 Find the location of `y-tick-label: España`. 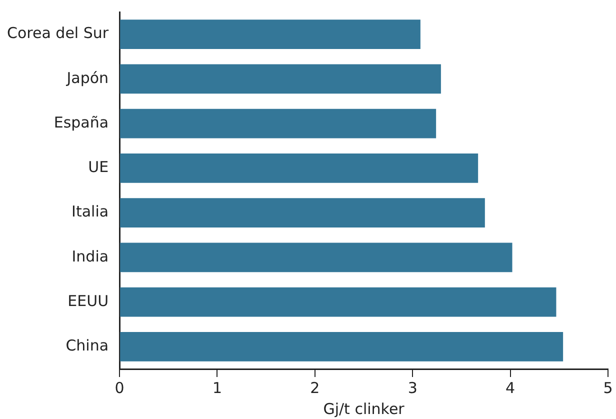

y-tick-label: España is located at coordinates (81, 122).